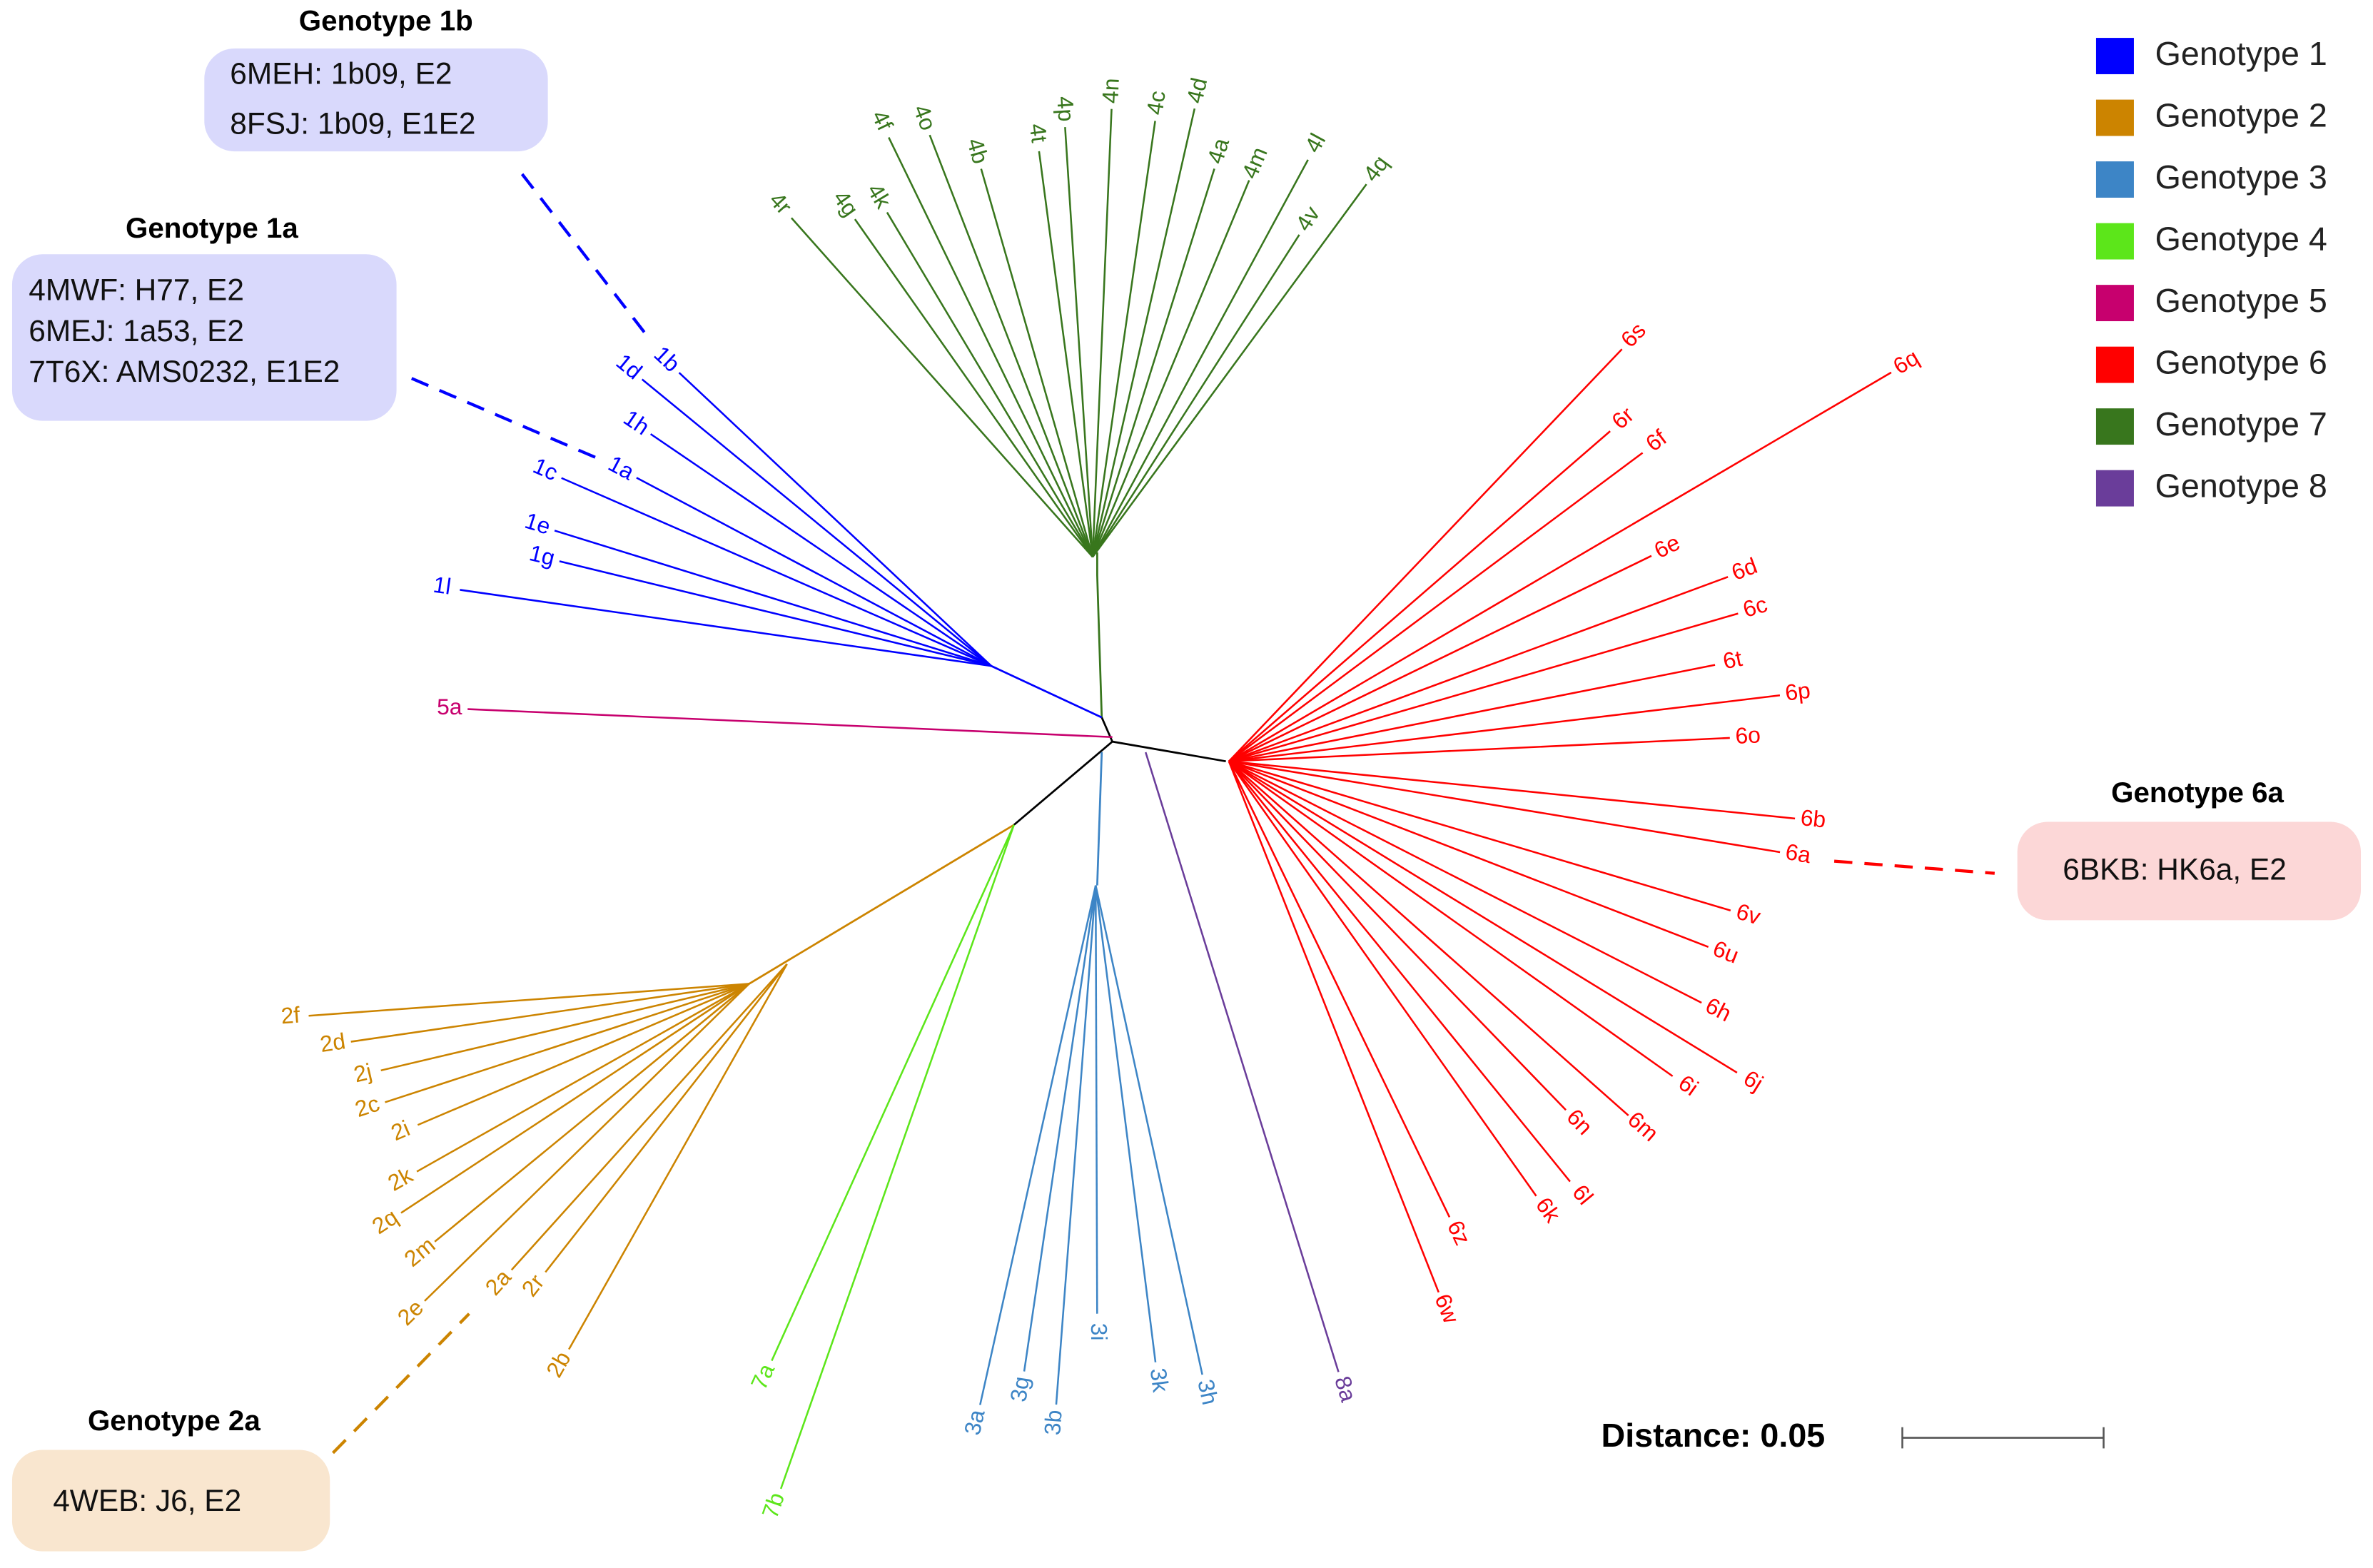 The height and width of the screenshot is (1568, 2373). I want to click on leaf-label: 4k, so click(879, 196).